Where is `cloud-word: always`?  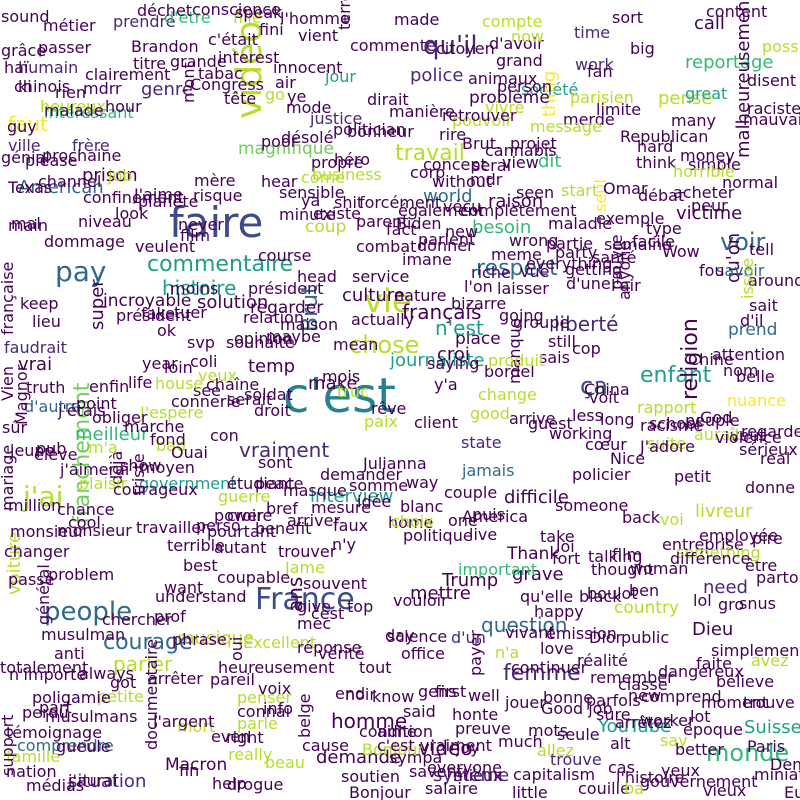 cloud-word: always is located at coordinates (106, 673).